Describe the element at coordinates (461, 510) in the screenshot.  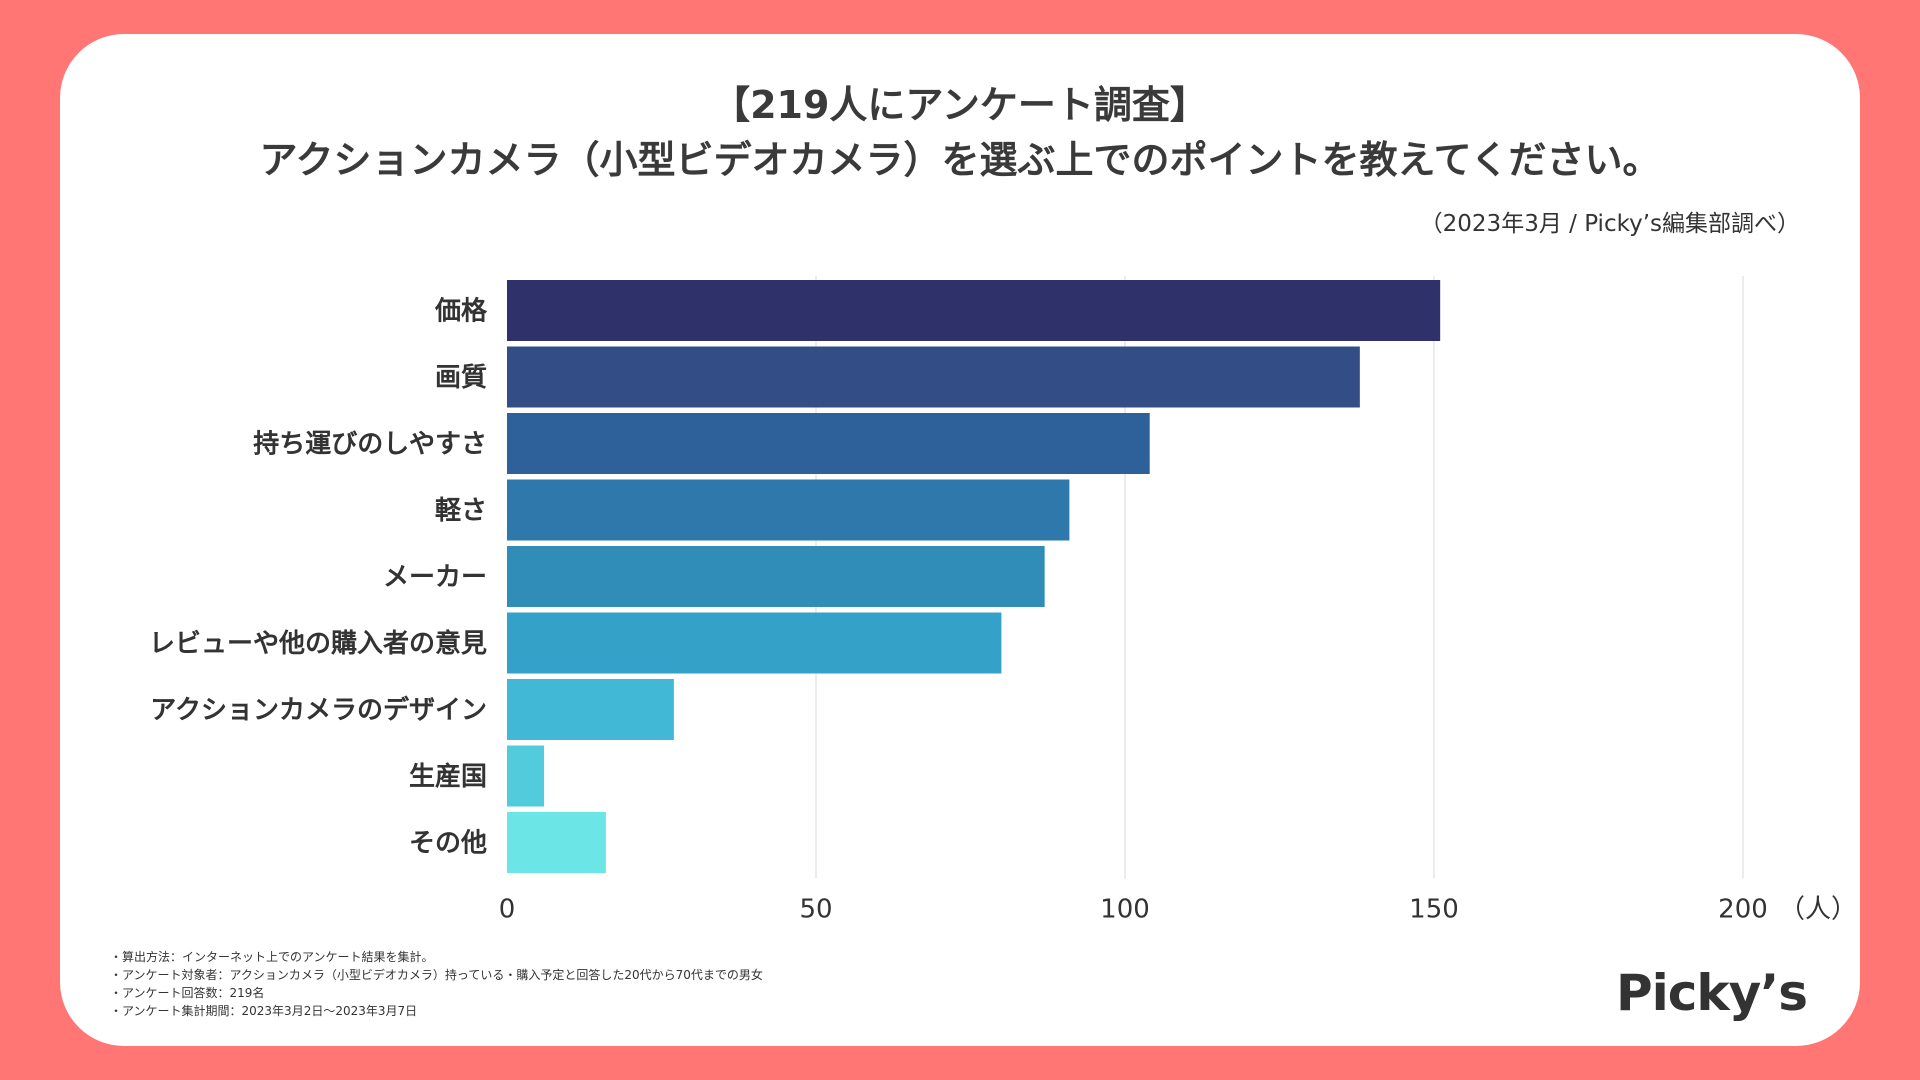
I see `category-label: 軽さ` at that location.